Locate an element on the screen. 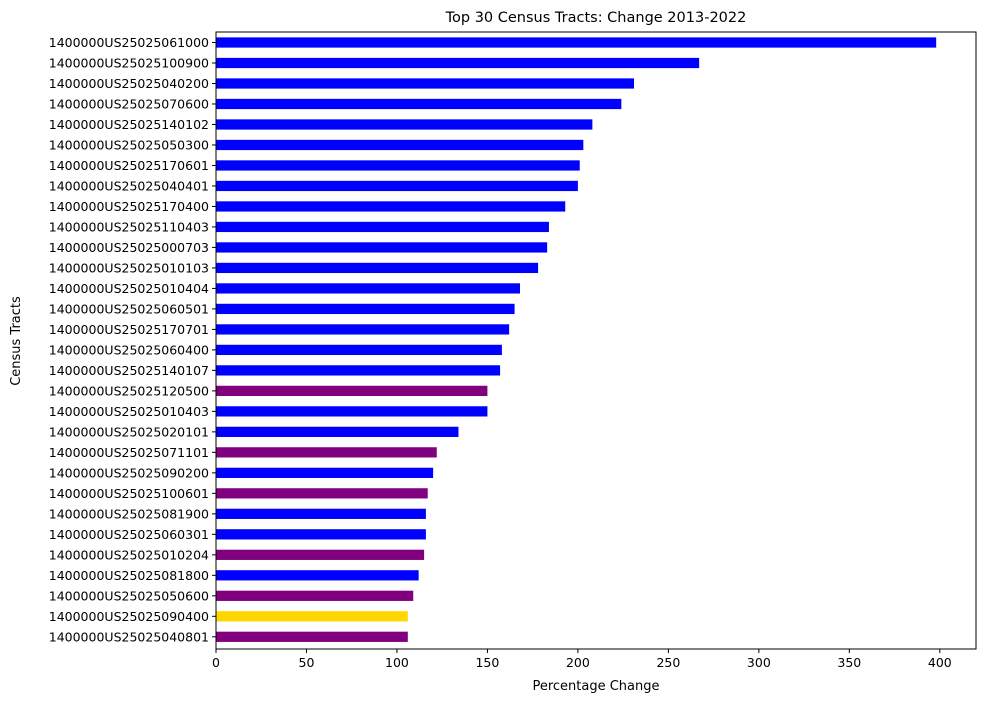 This screenshot has width=1001, height=701. y-tick-label: 1400000US25025140102 is located at coordinates (129, 124).